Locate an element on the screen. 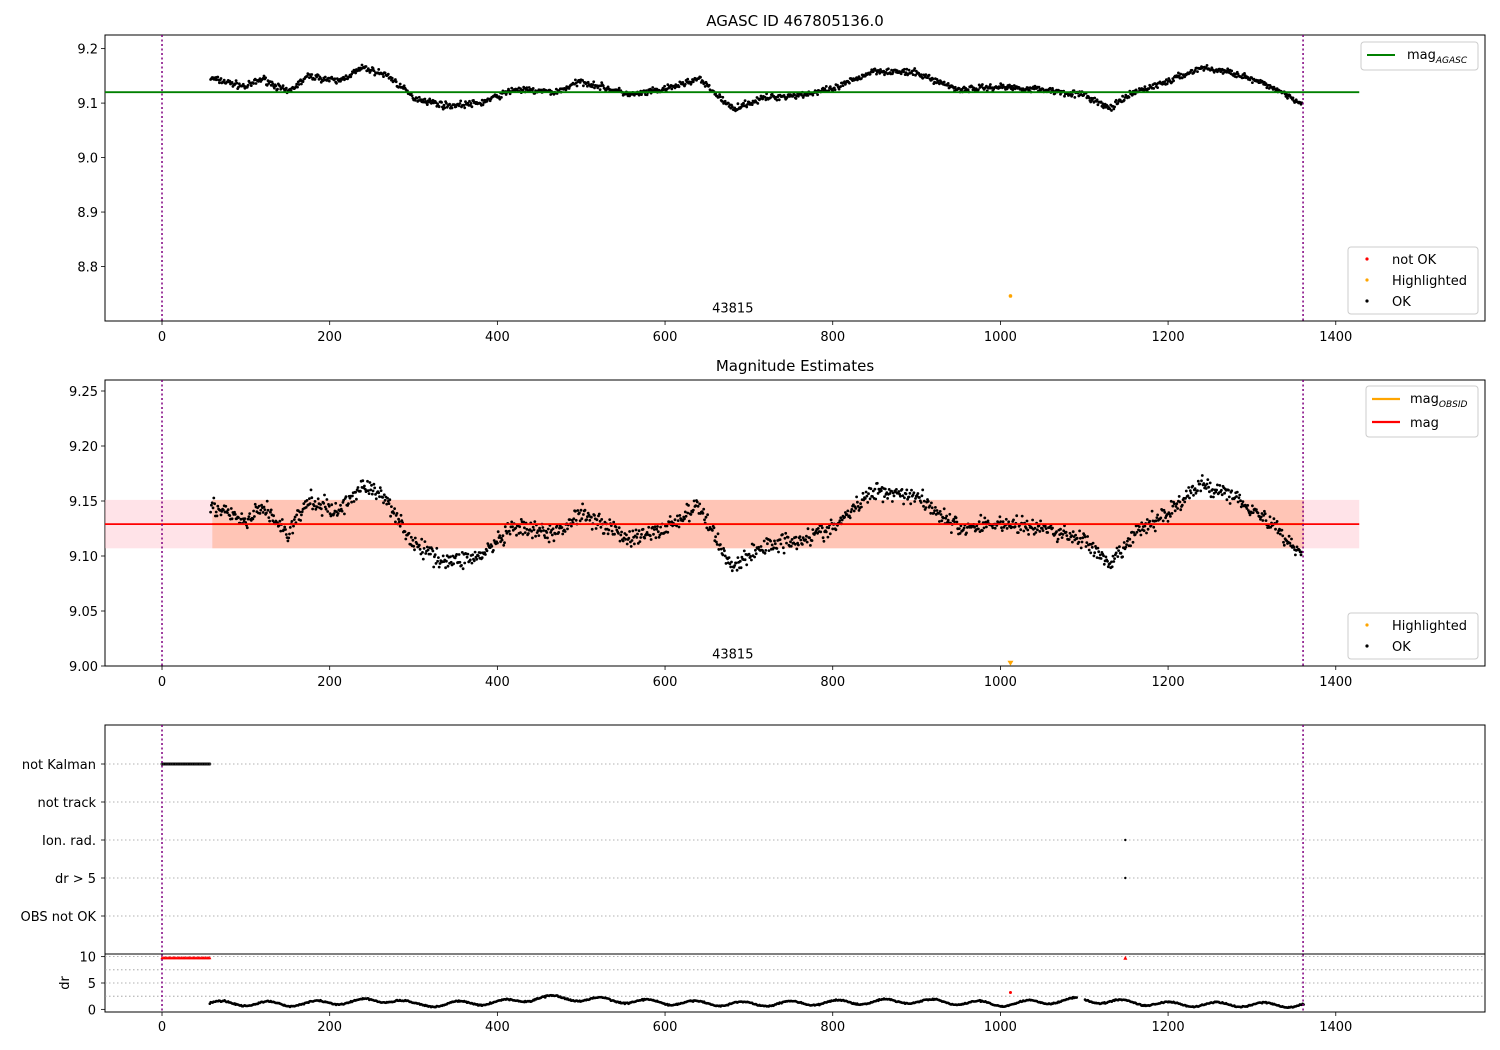 The height and width of the screenshot is (1050, 1500). magnitude-ytick-label: 9.15 is located at coordinates (83, 502).